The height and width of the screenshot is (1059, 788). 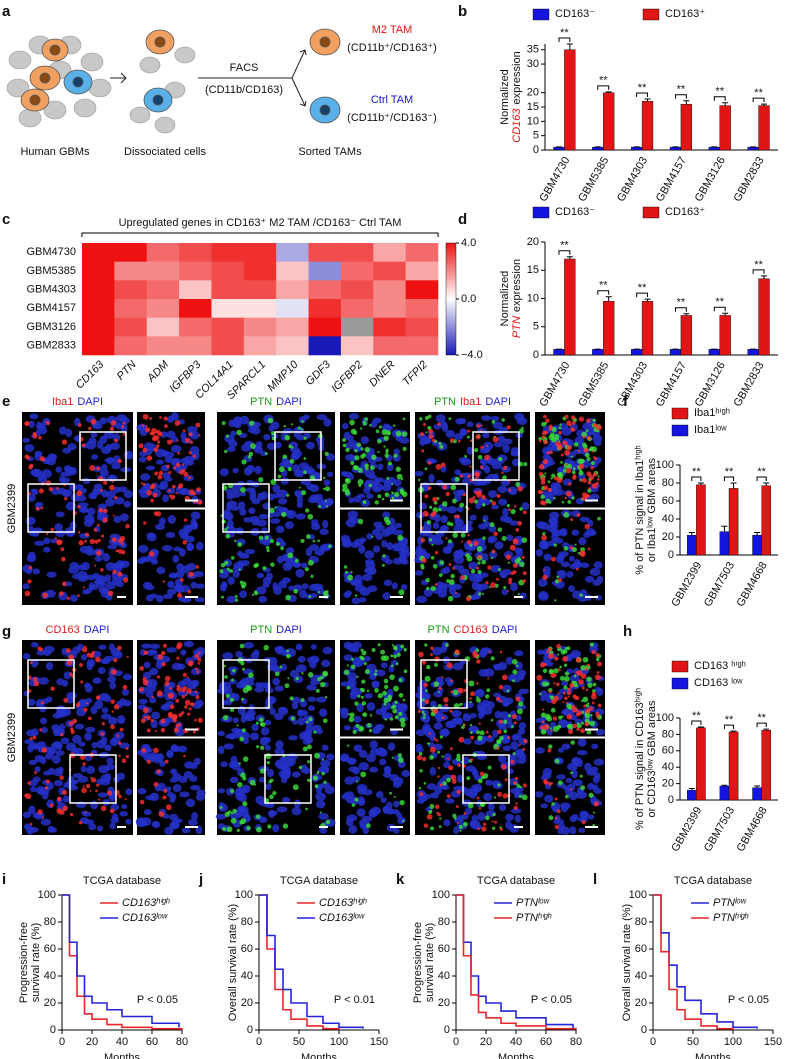 I want to click on legend-label: PTNˡᵒʷ, so click(x=533, y=903).